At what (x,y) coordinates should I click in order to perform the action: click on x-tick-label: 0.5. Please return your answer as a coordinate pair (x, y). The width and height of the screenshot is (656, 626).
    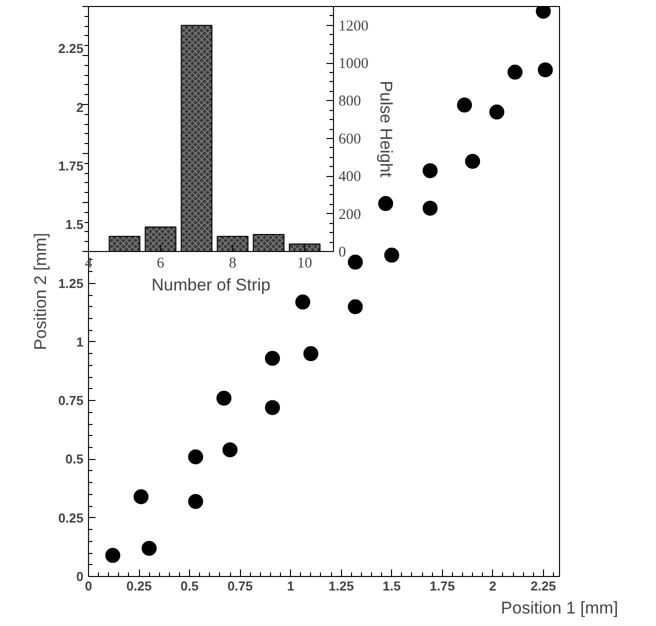
    Looking at the image, I should click on (189, 586).